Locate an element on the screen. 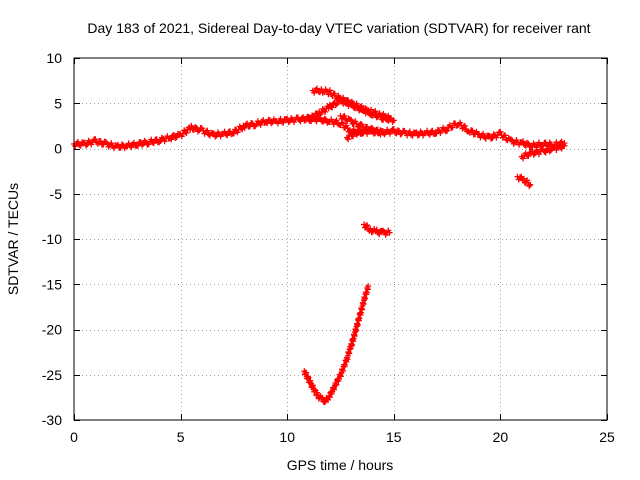 This screenshot has width=640, height=480. x-tick-label: 15 is located at coordinates (394, 437).